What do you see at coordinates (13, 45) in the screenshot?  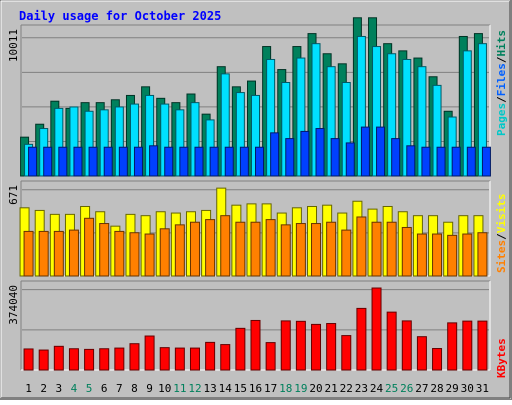 I see `y-max-label: 10011` at bounding box center [13, 45].